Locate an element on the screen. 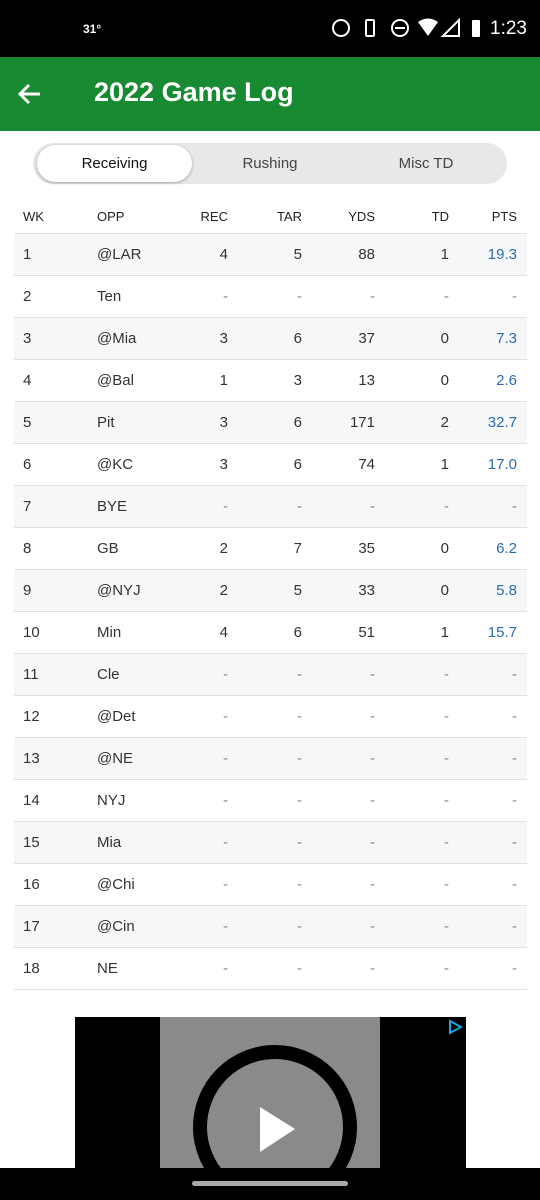  tab: Rushing is located at coordinates (270, 163).